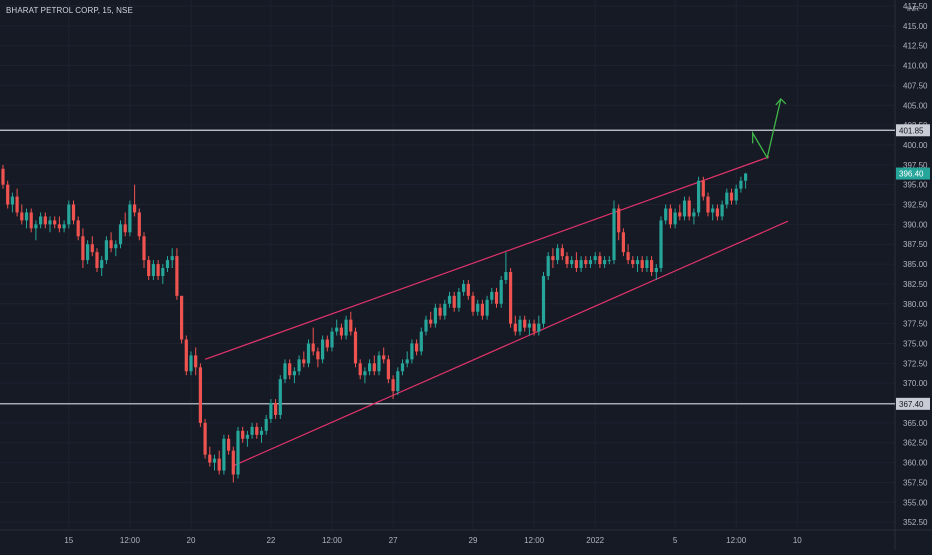 This screenshot has height=555, width=932. I want to click on time-axis: 15 12:00 20 22 12:00 27 29 12:00 2022 5 12:00 10, so click(433, 540).